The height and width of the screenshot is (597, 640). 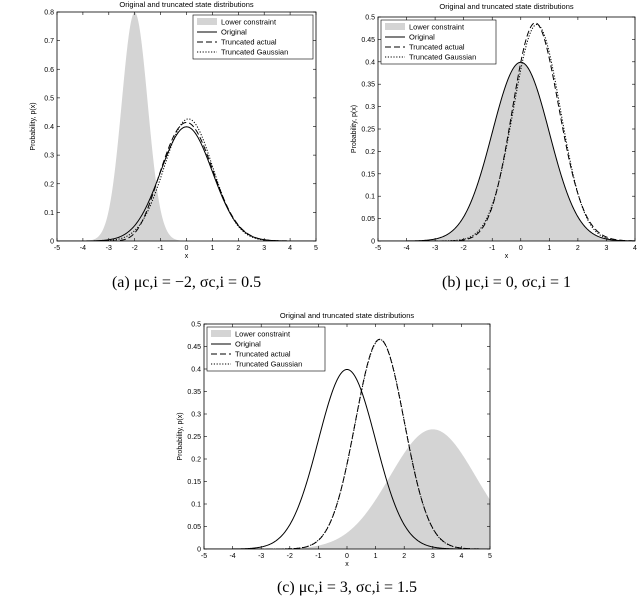 I want to click on subfigure-caption: (a) μc,i = −2, σc,i = 0.5, so click(x=186, y=282).